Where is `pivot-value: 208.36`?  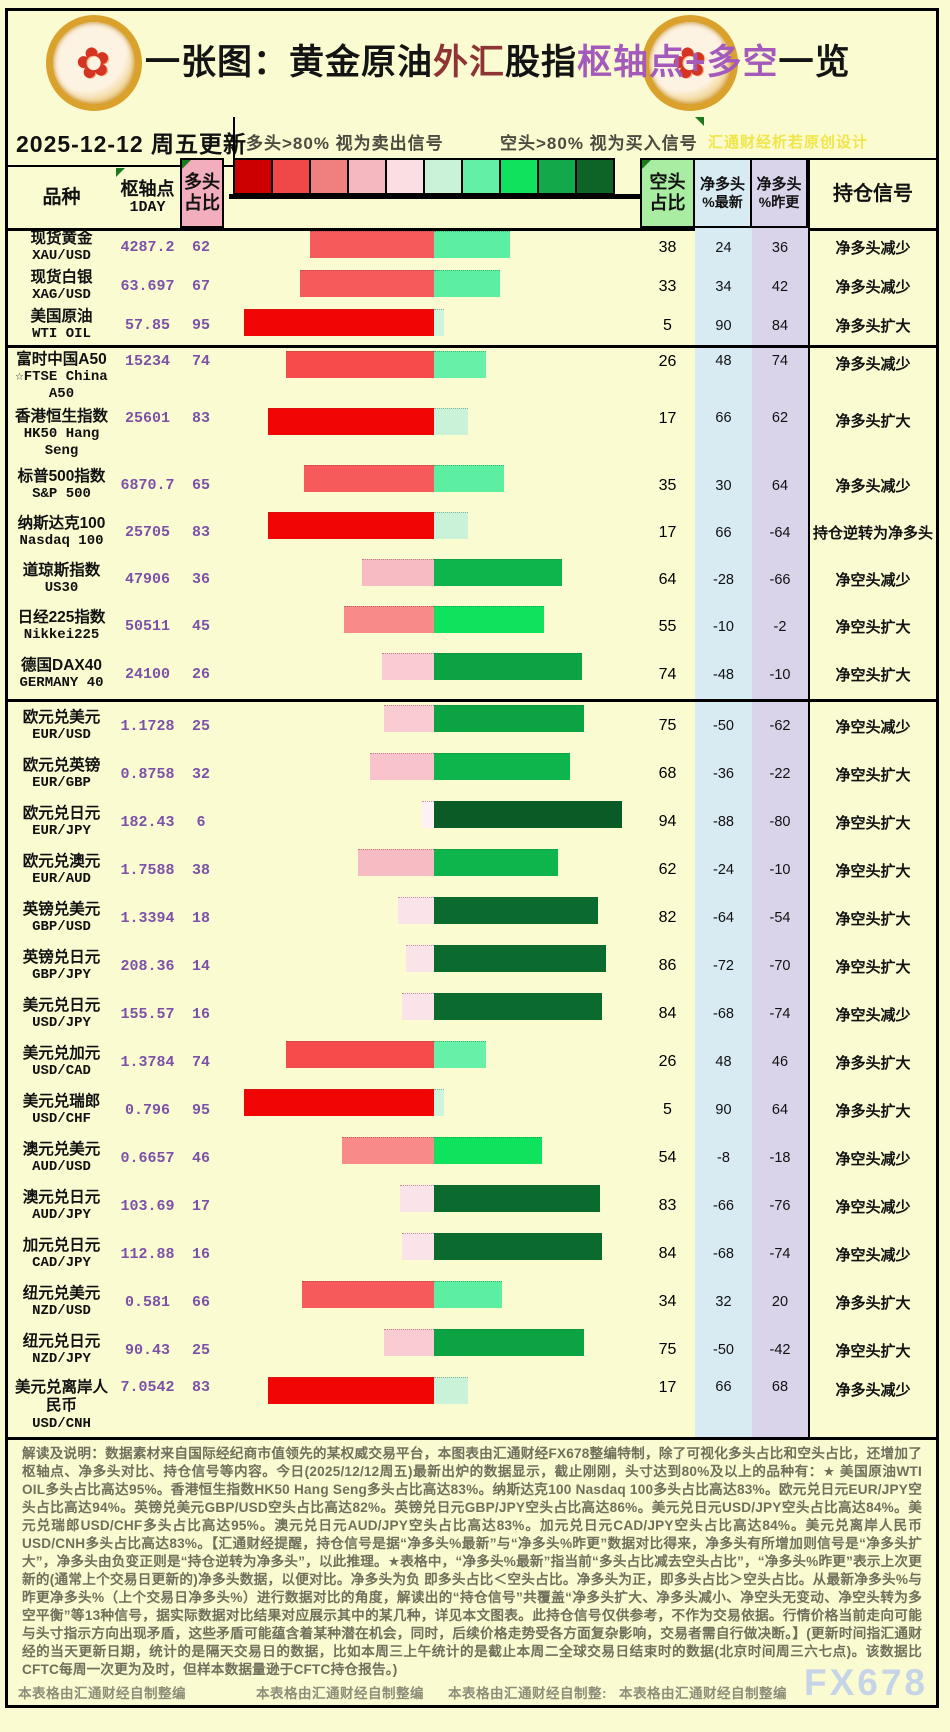 pivot-value: 208.36 is located at coordinates (147, 966).